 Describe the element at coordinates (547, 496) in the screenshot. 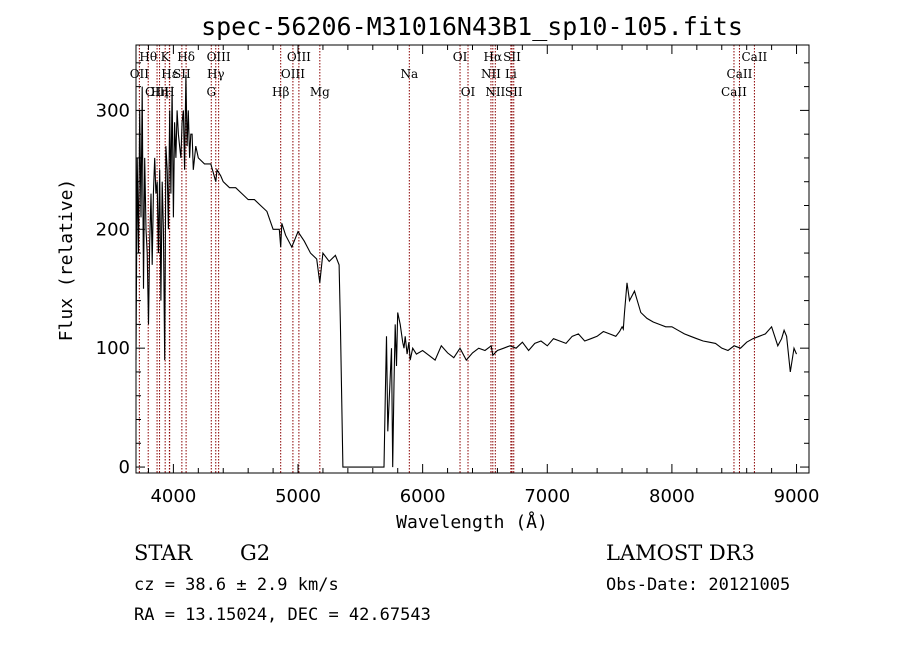

I see `x-tick-label: 7000` at that location.